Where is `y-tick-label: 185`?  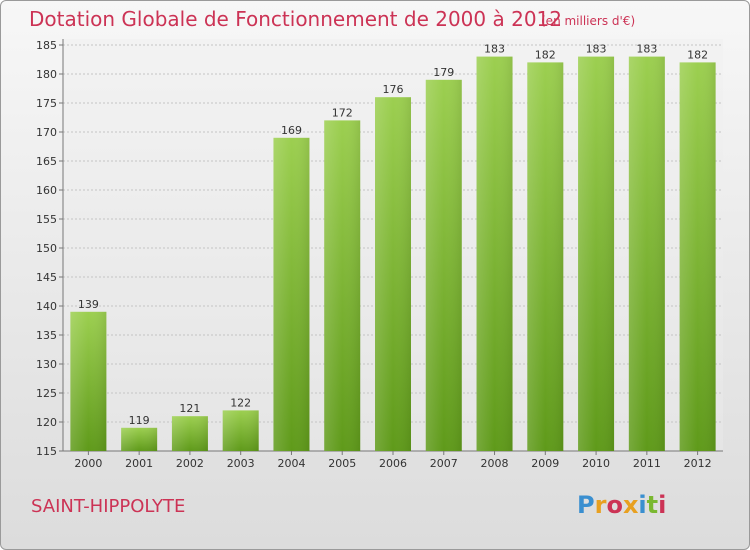
y-tick-label: 185 is located at coordinates (46, 45).